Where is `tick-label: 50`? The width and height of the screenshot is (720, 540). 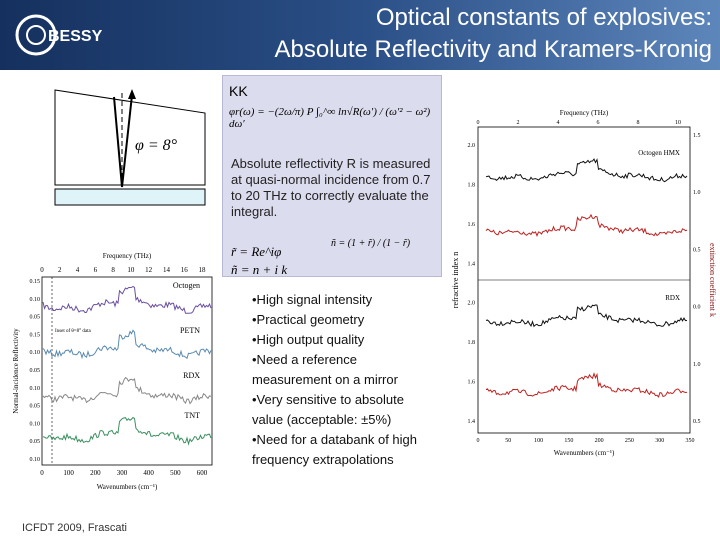 tick-label: 50 is located at coordinates (508, 441).